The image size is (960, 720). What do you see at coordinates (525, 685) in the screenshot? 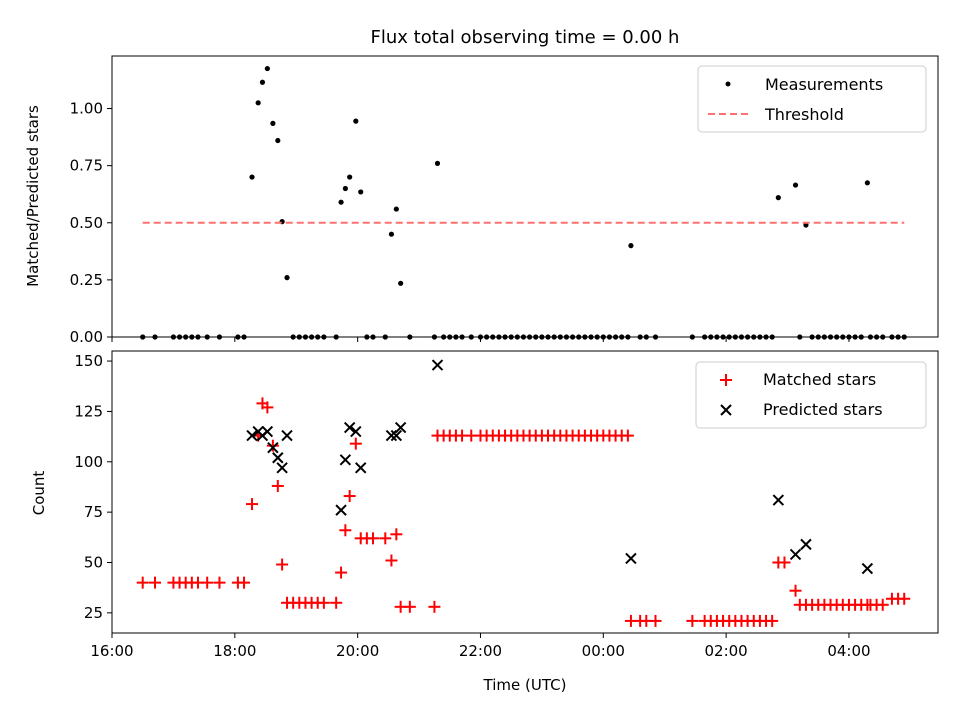
I see `bottom-xlabel: Time (UTC)` at bounding box center [525, 685].